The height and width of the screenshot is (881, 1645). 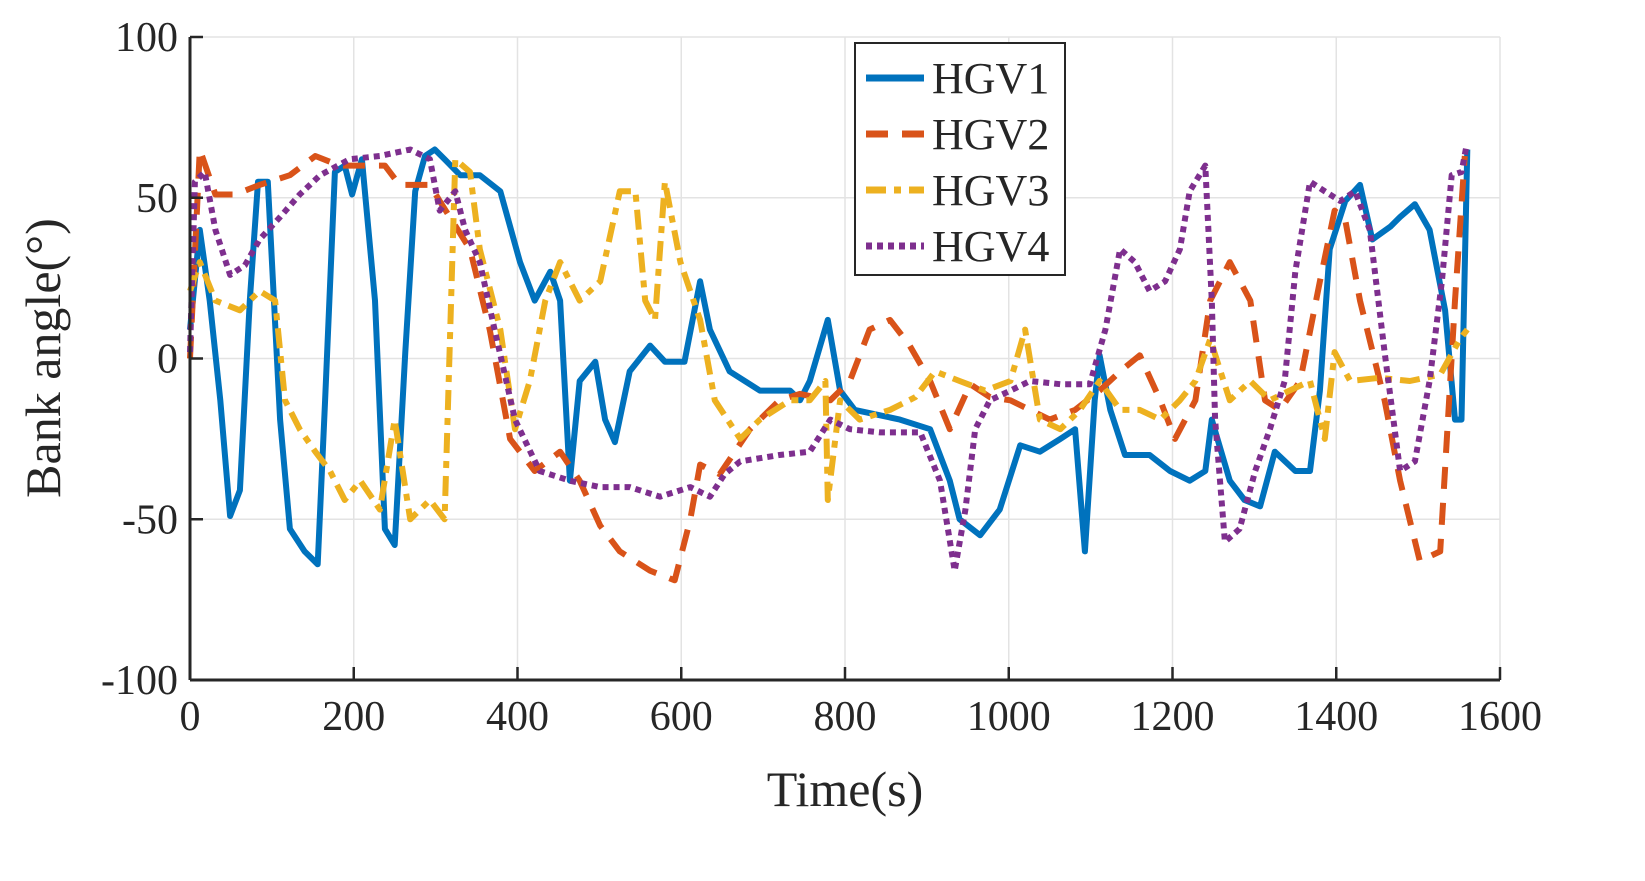 What do you see at coordinates (990, 134) in the screenshot?
I see `legend-label: HGV2` at bounding box center [990, 134].